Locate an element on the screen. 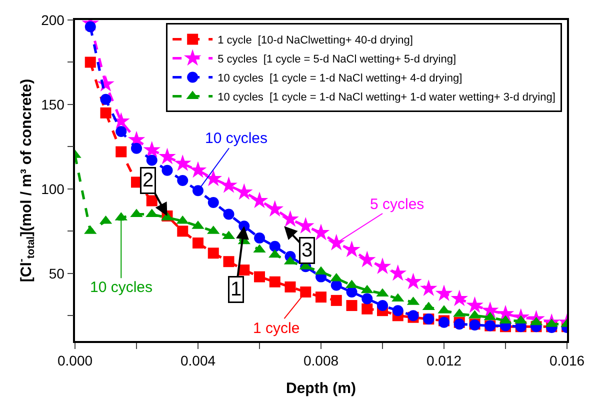  y-tick-label: 50 is located at coordinates (56, 273).